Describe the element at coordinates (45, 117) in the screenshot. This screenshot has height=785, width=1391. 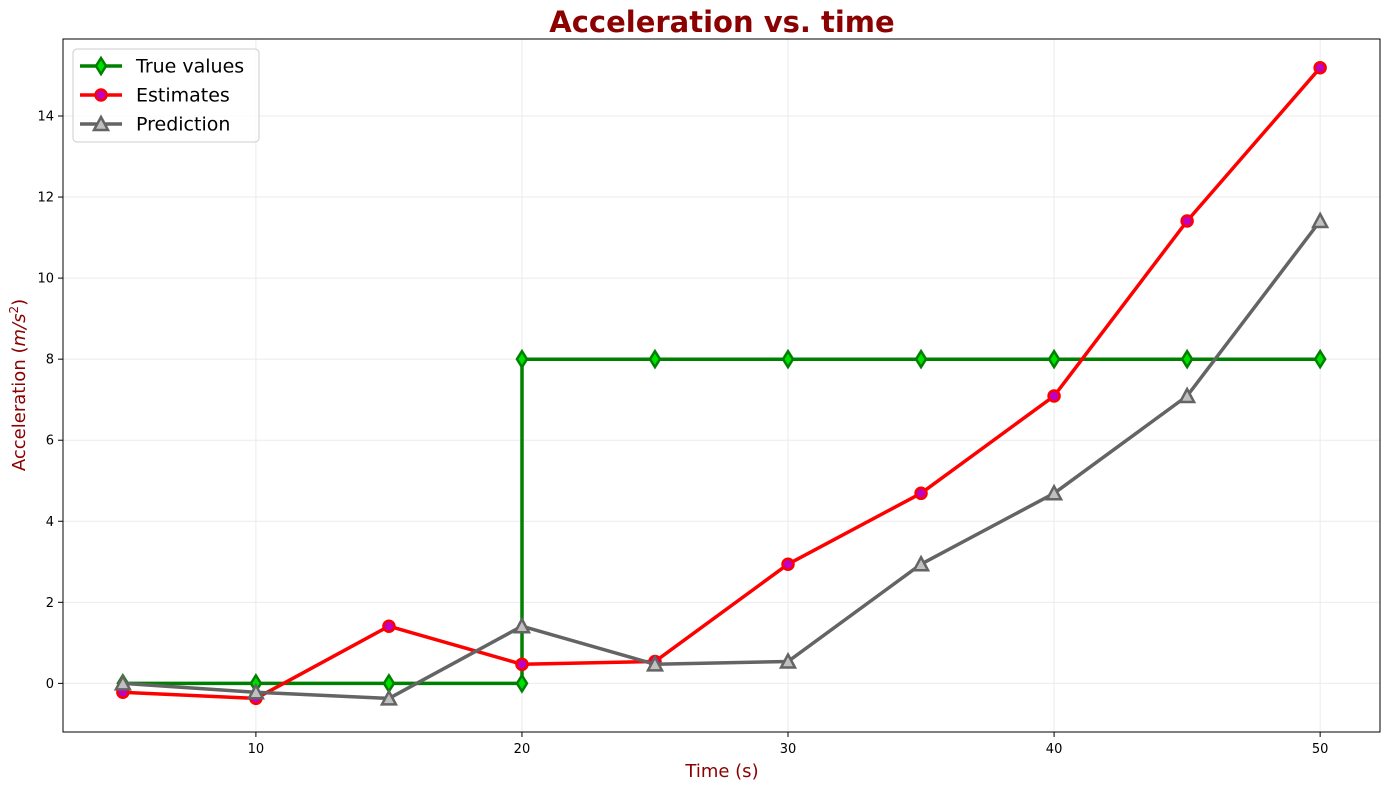
I see `y-tick-label: 14` at that location.